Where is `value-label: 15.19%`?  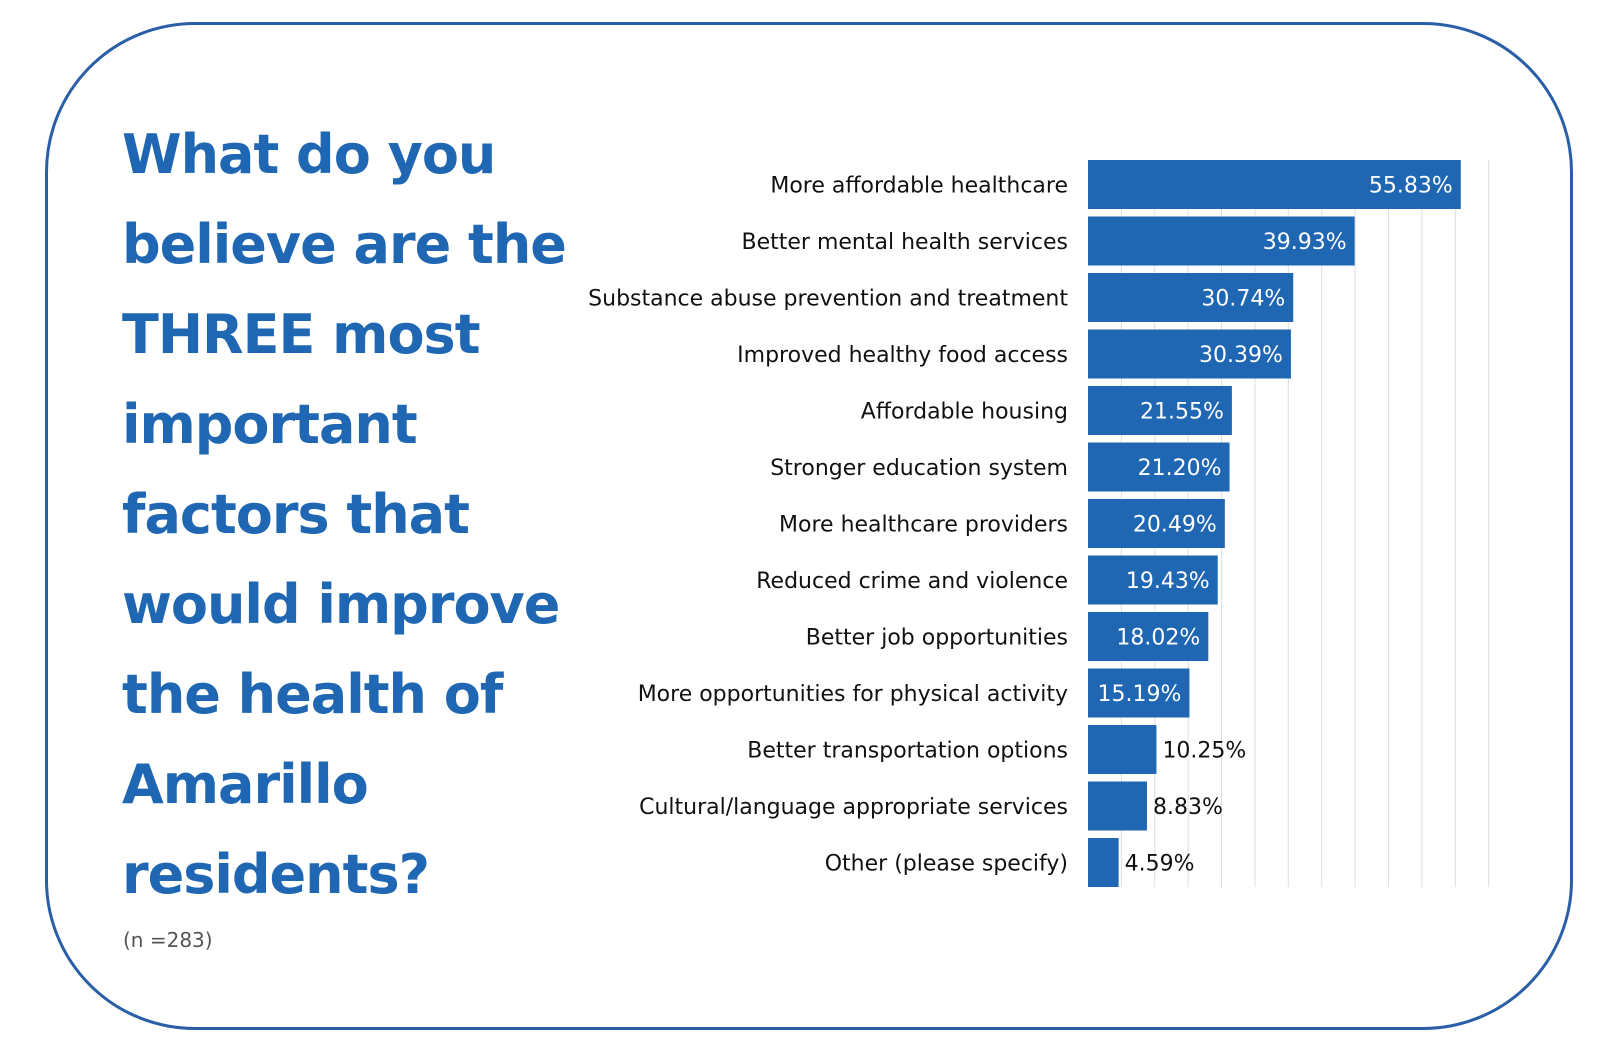 value-label: 15.19% is located at coordinates (1140, 694).